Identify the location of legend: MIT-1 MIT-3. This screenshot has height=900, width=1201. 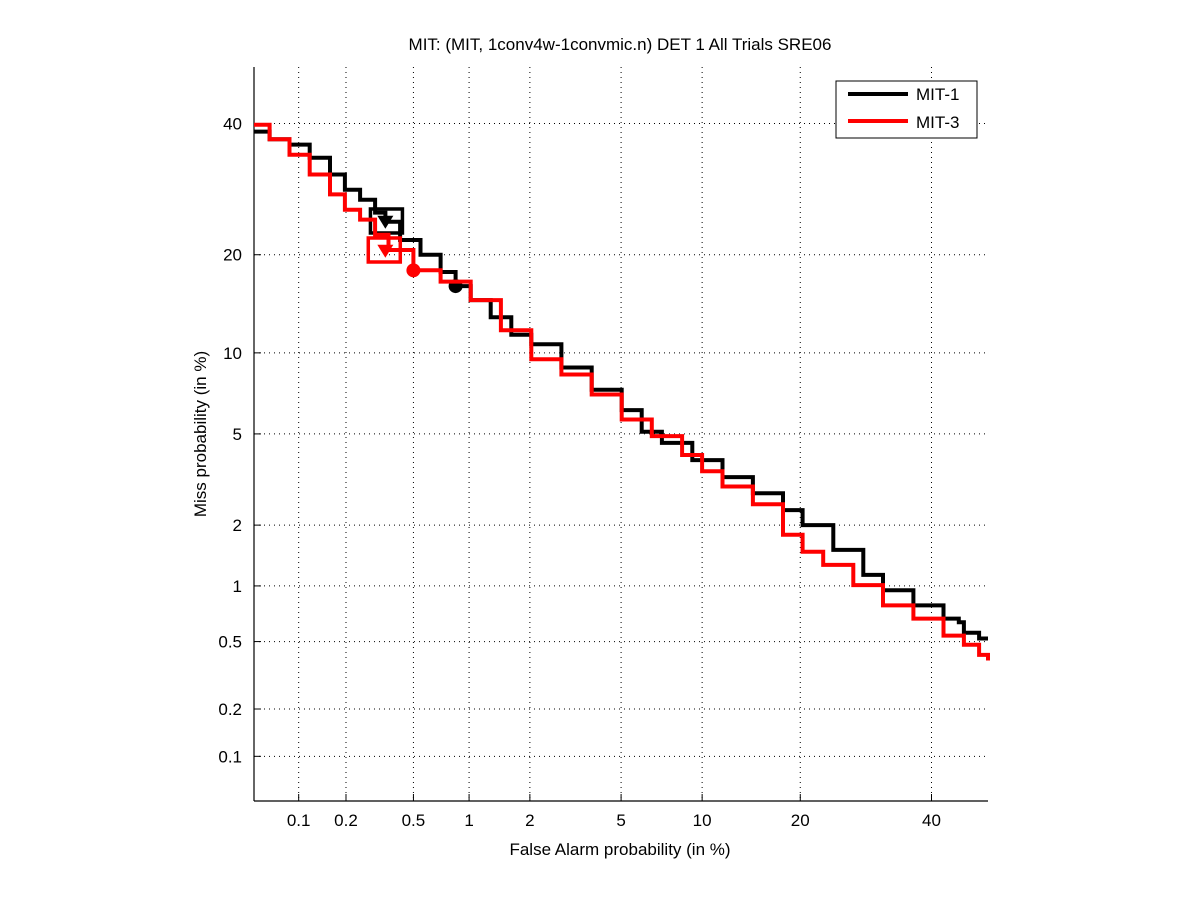
(906, 109).